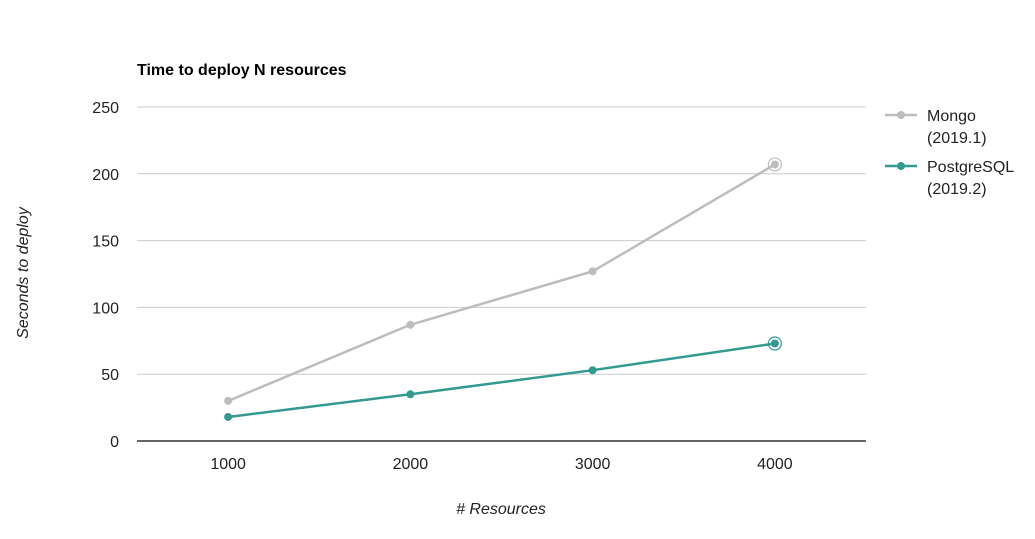 The width and height of the screenshot is (1035, 539). Describe the element at coordinates (775, 464) in the screenshot. I see `x-tick-label: 4000` at that location.